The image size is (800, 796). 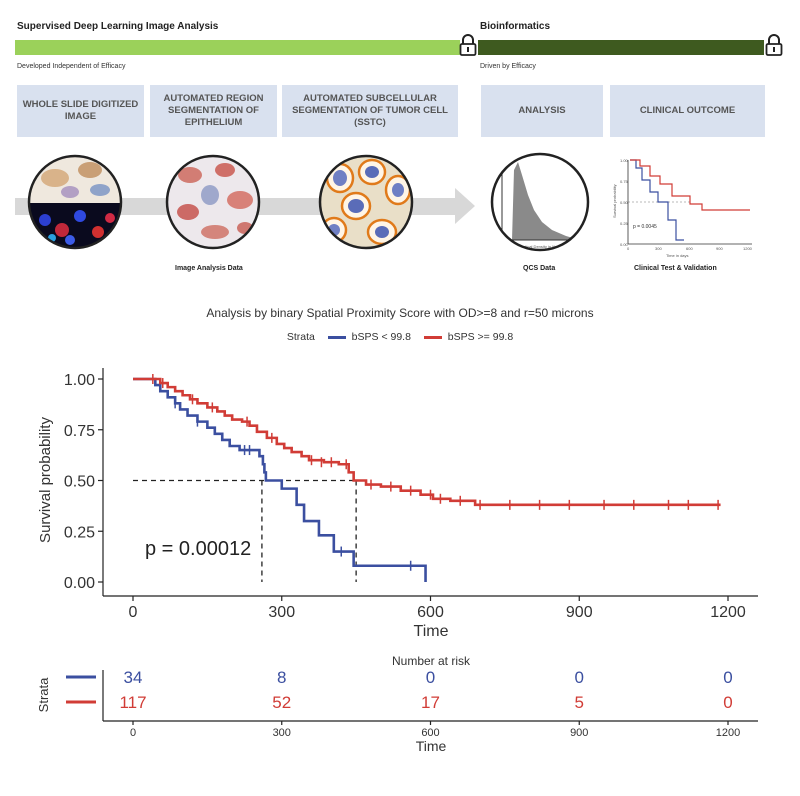 What do you see at coordinates (579, 702) in the screenshot?
I see `risk-count: 5` at bounding box center [579, 702].